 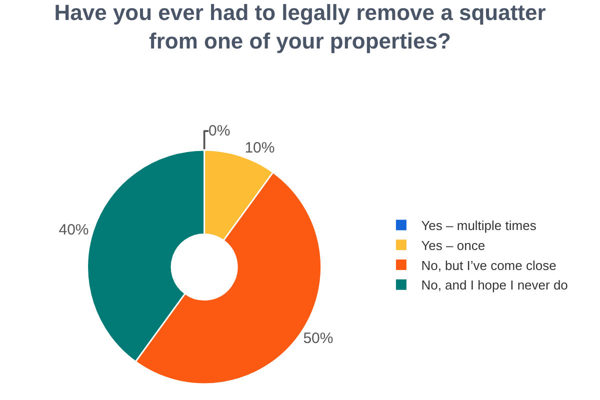 What do you see at coordinates (488, 265) in the screenshot?
I see `legend-label: No, but I’ve come close` at bounding box center [488, 265].